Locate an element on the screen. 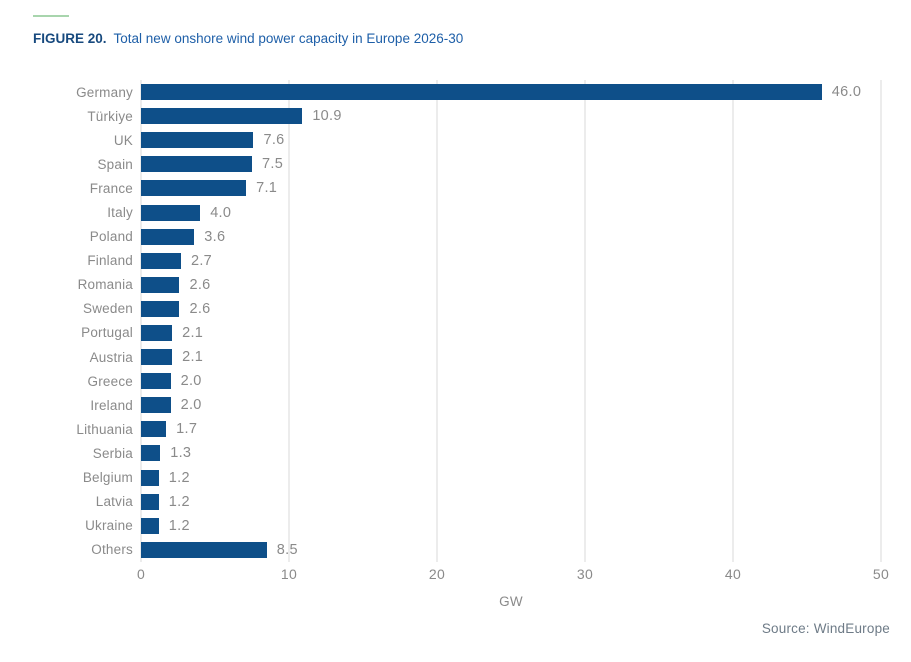  bar-row: Latvia 1.2 is located at coordinates (457, 502).